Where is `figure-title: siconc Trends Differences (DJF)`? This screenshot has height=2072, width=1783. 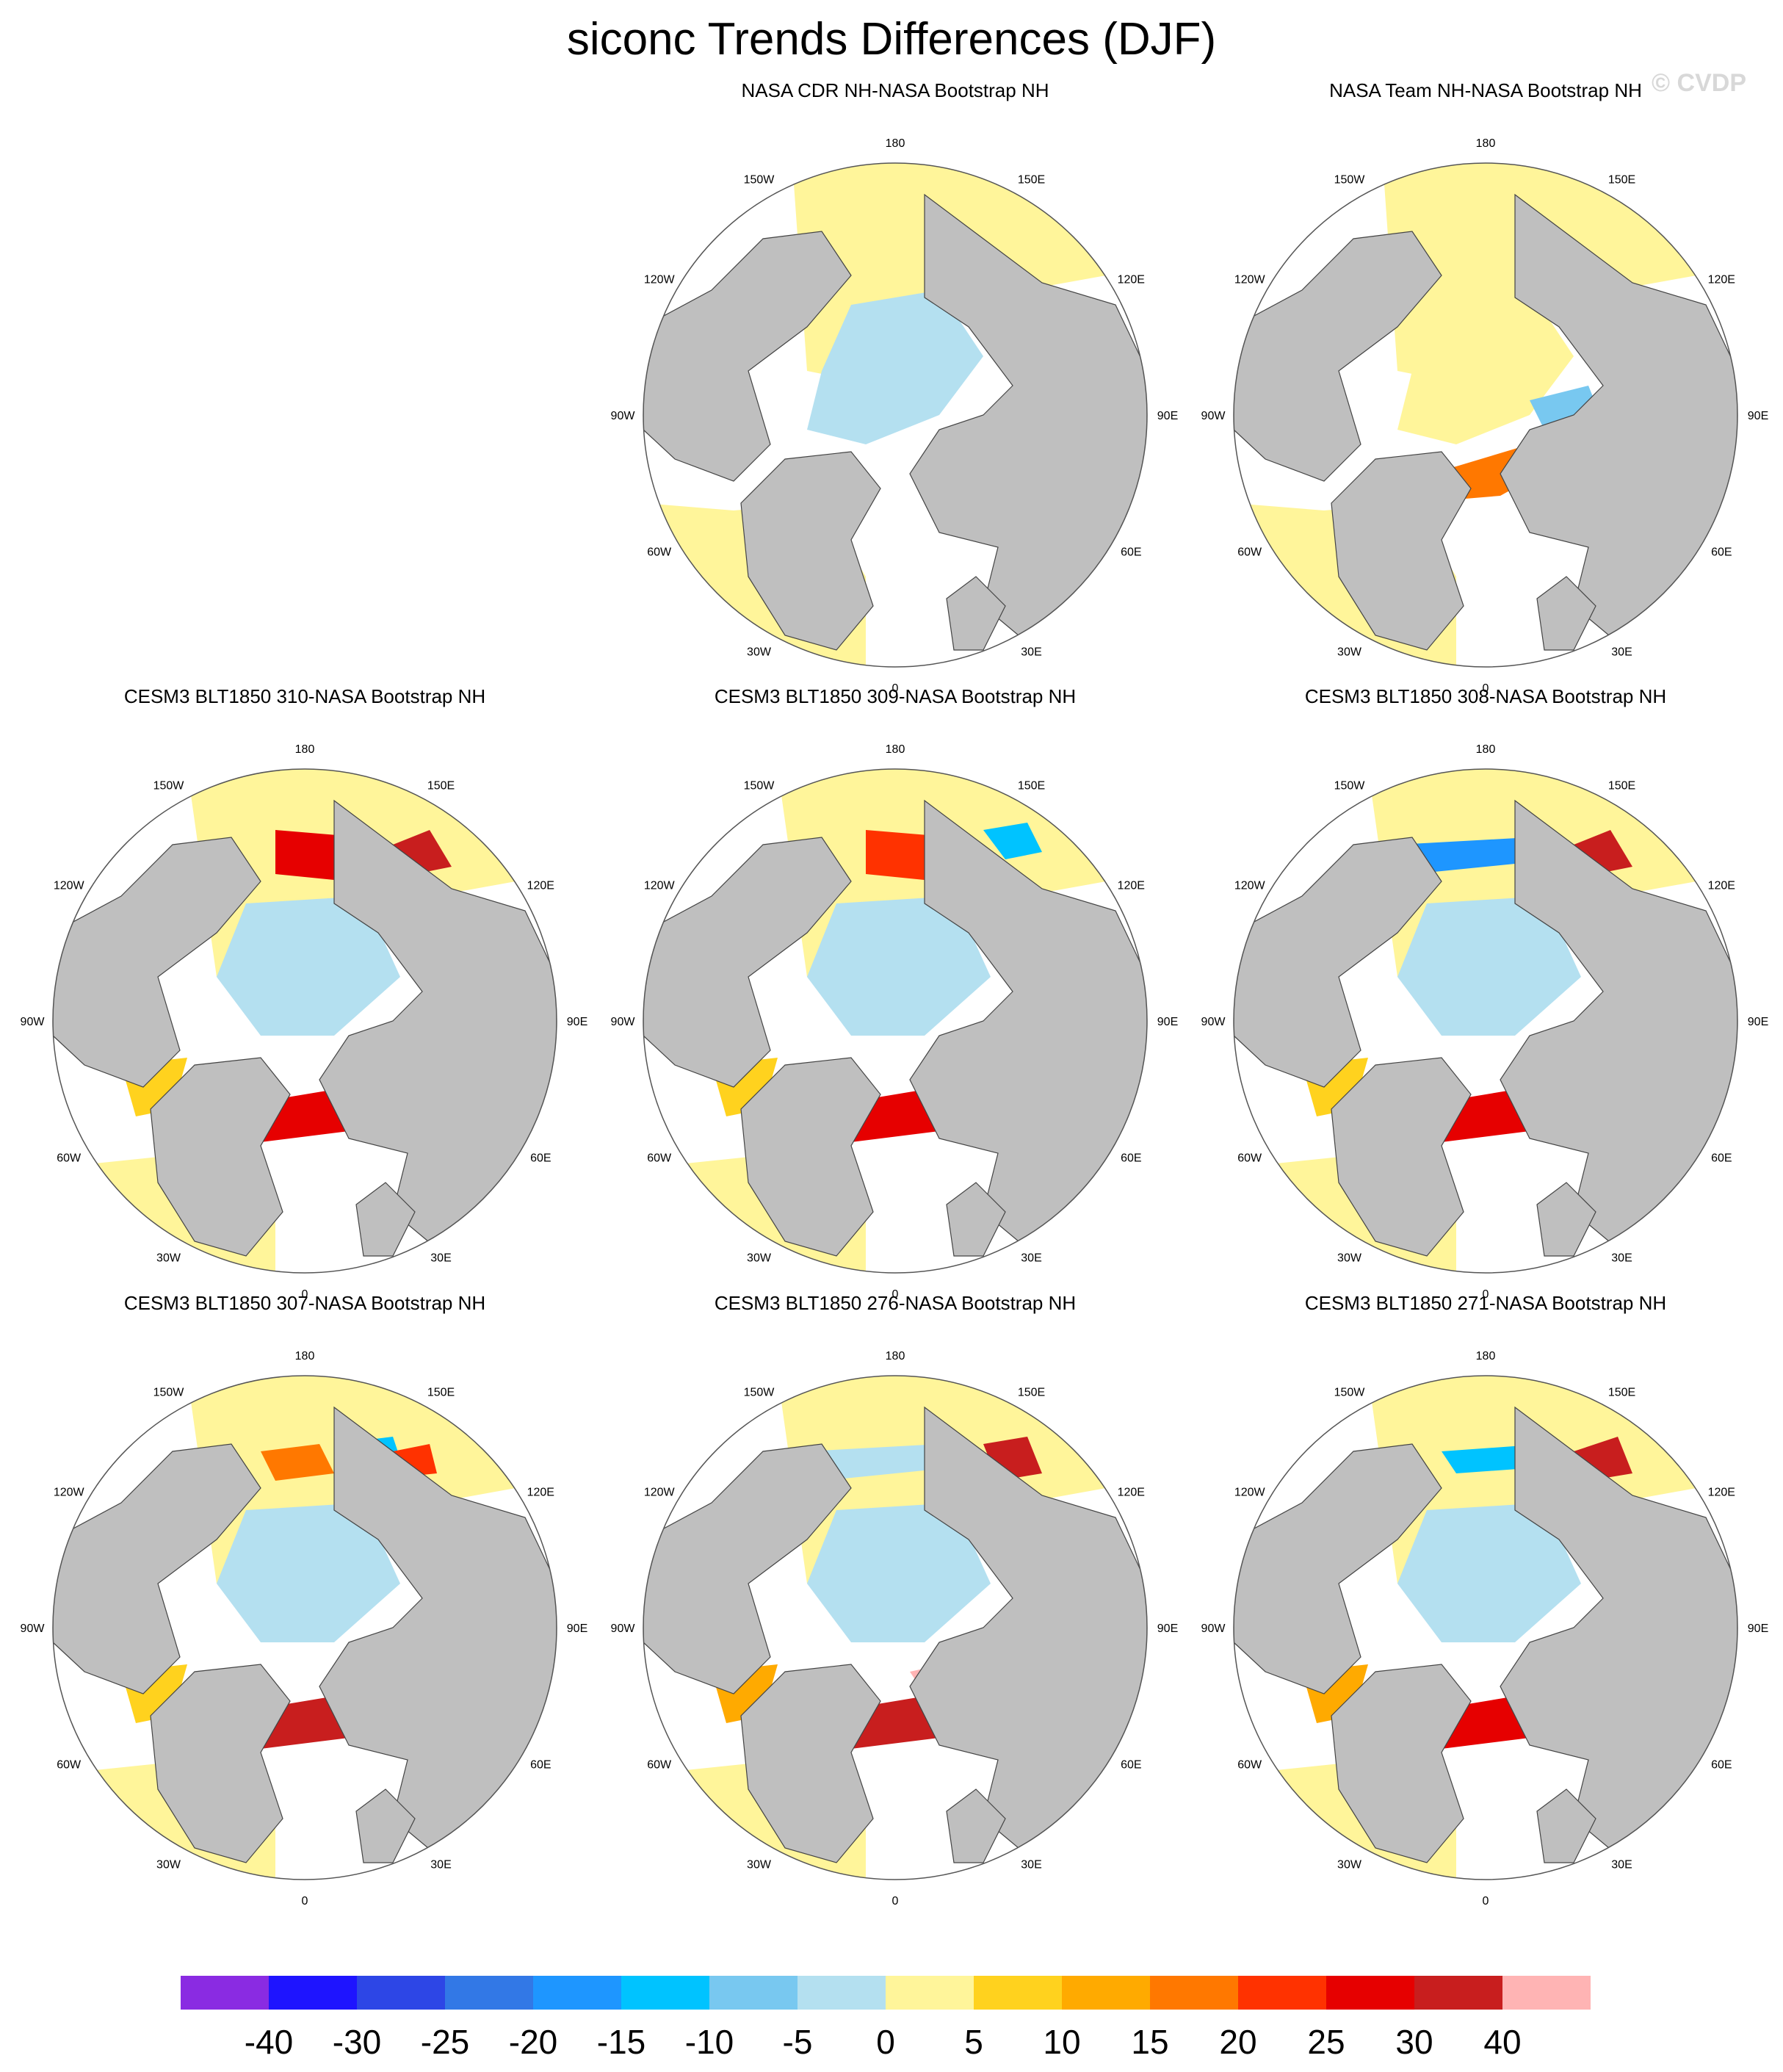
figure-title: siconc Trends Differences (DJF) is located at coordinates (891, 39).